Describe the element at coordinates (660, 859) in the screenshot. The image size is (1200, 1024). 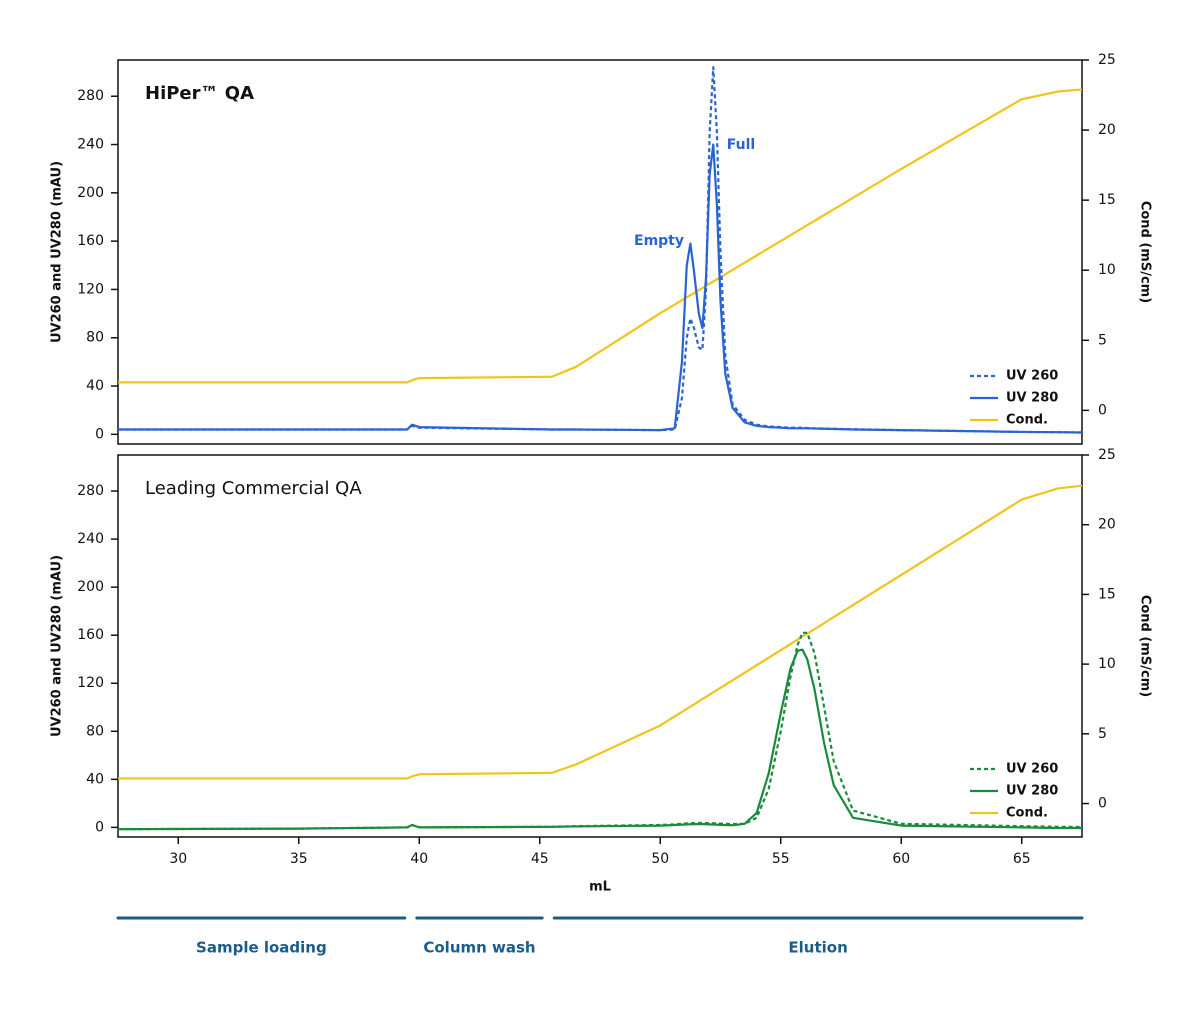
I see `x-tick-label: 50` at that location.